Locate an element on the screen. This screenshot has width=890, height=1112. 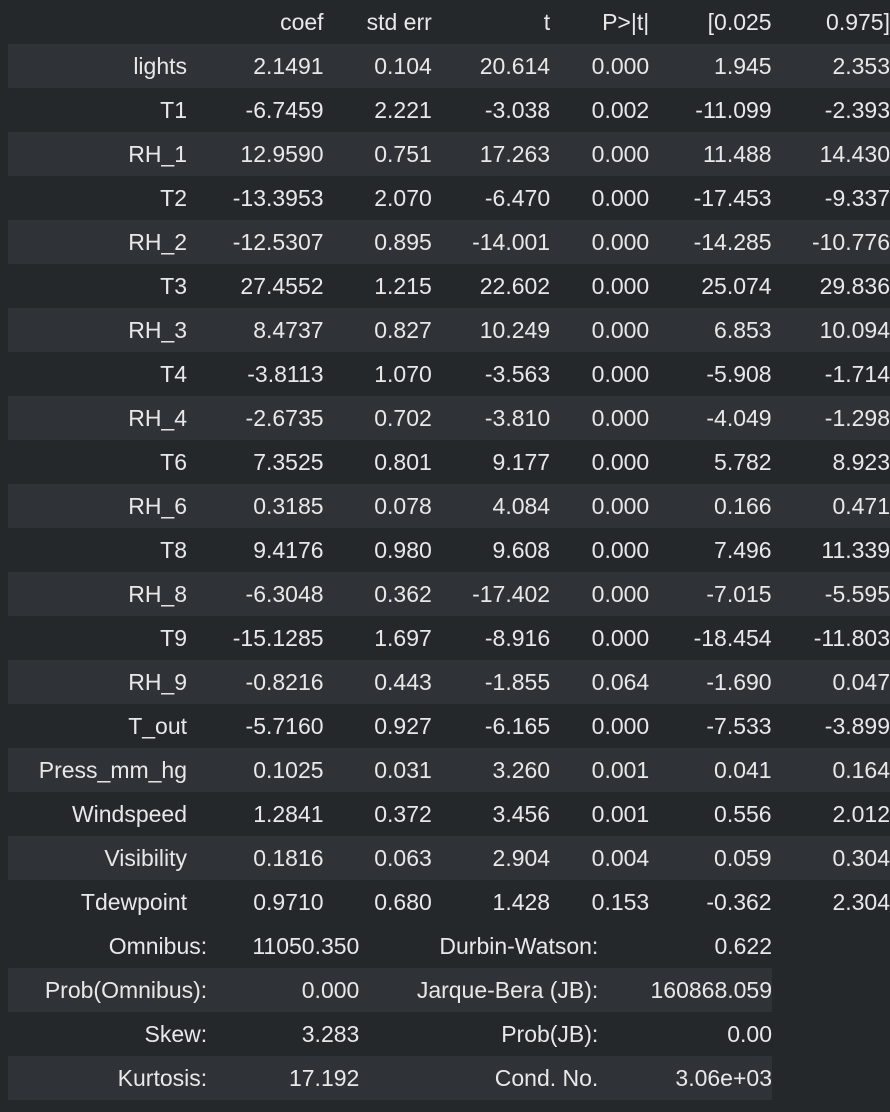
table-row: RH_4 -2.6735 0.702 -3.810 0.000 -4.049 -1.298 is located at coordinates (449, 418).